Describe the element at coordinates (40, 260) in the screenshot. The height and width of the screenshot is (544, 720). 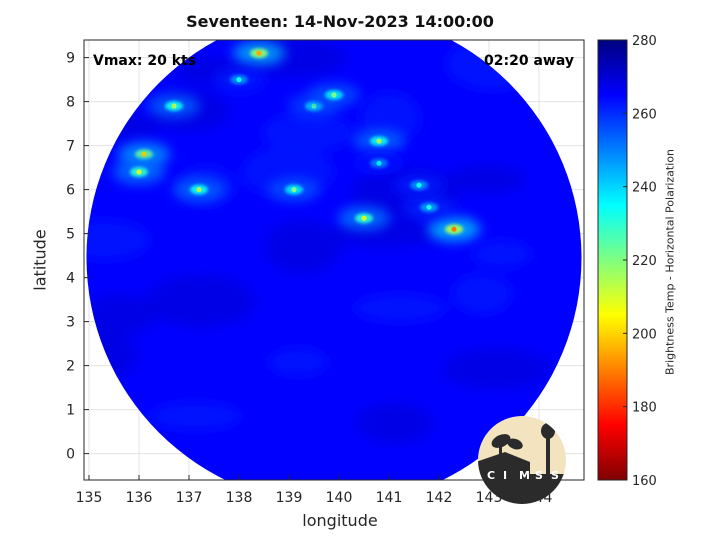
I see `y-axis-label: latitude` at that location.